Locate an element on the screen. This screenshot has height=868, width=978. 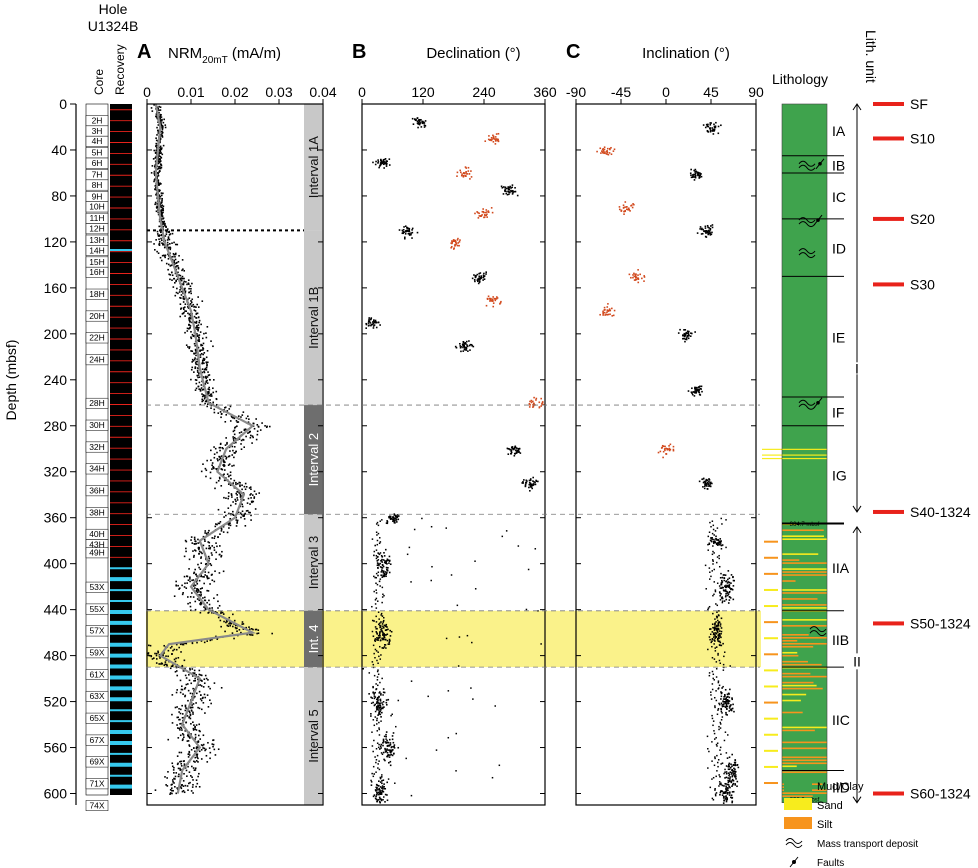
core-label: 8H is located at coordinates (97, 185).